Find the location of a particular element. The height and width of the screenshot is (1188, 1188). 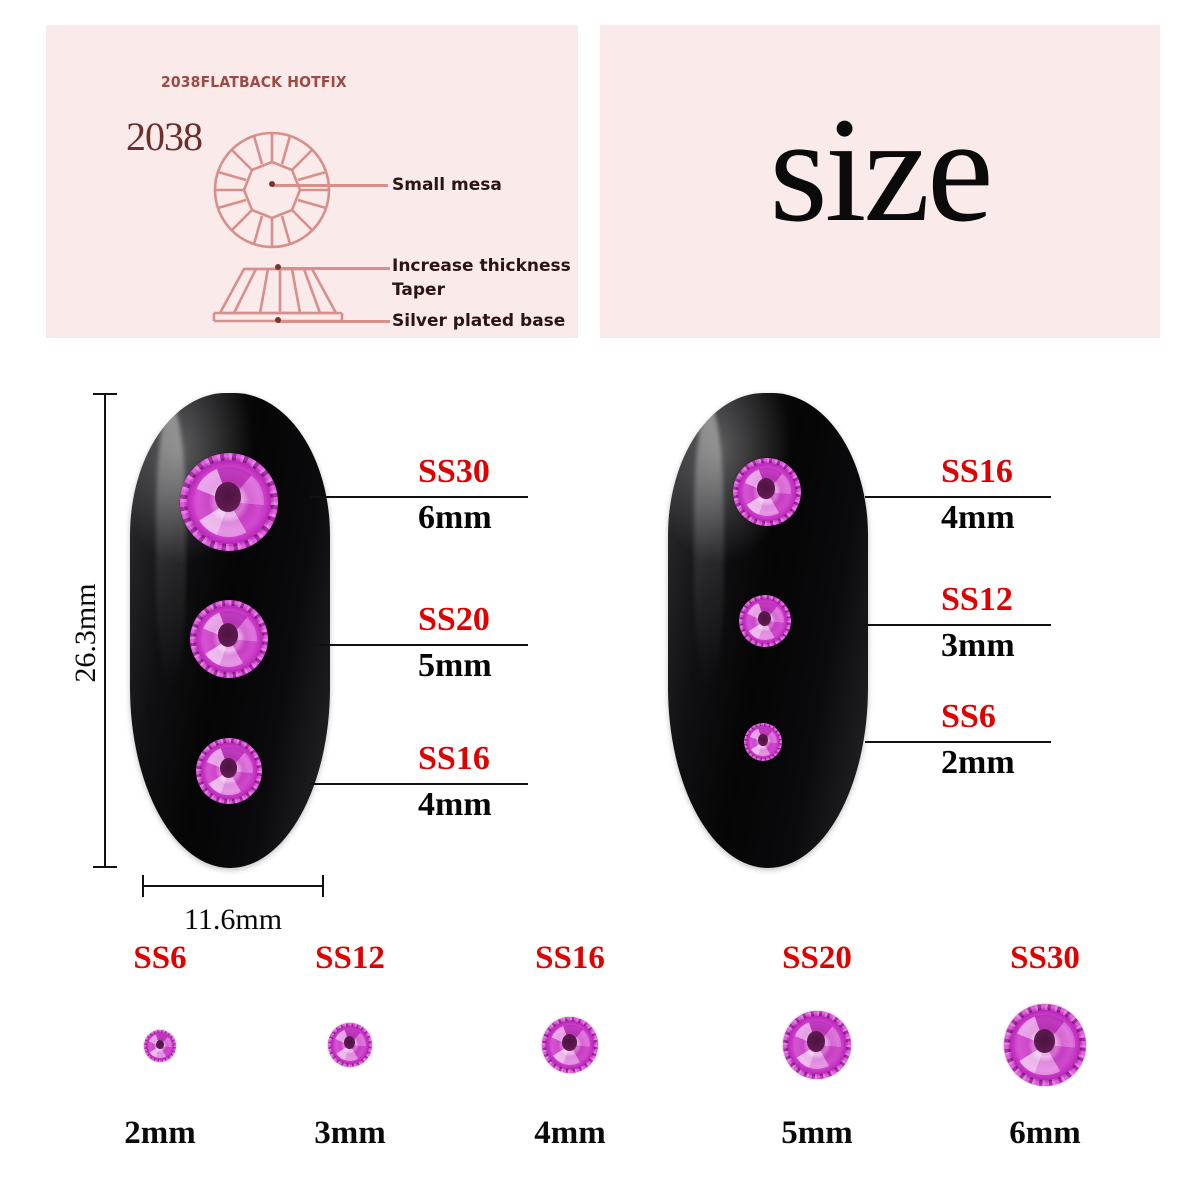

callout-left-2: SS20 5mm is located at coordinates (425, 643).